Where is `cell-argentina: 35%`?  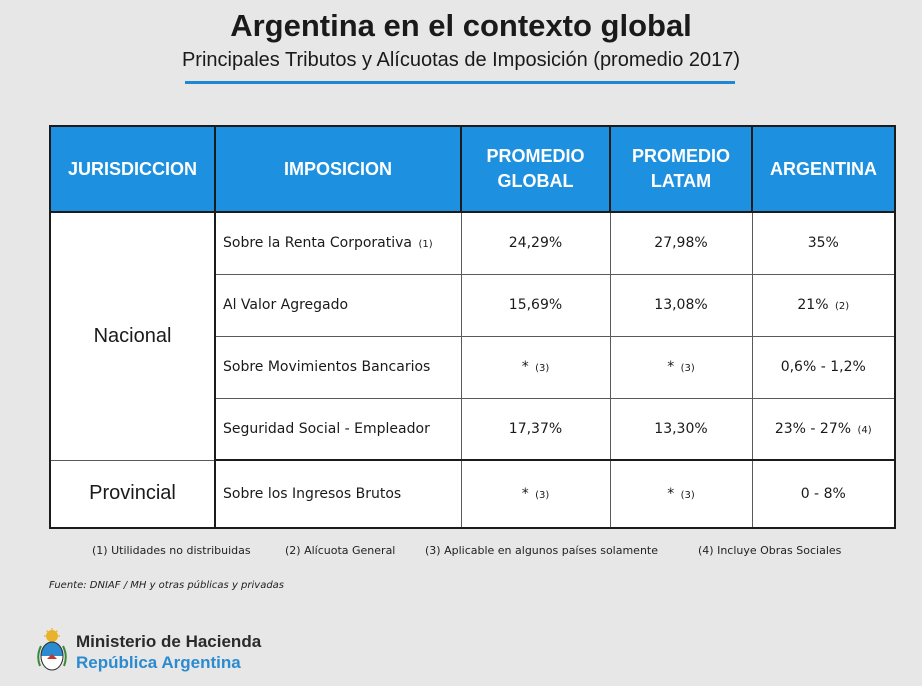
cell-argentina: 35% is located at coordinates (823, 243).